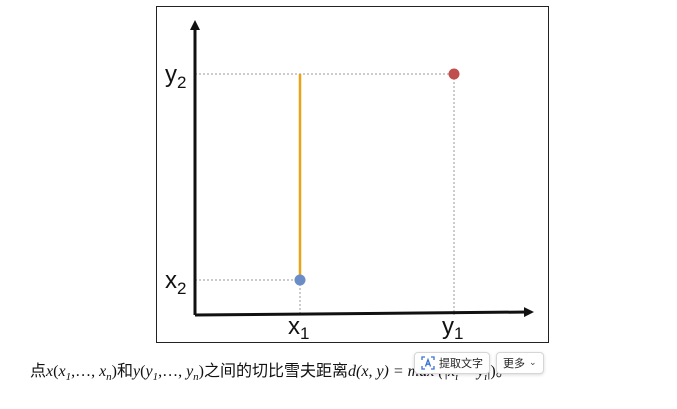 This screenshot has width=677, height=409. Describe the element at coordinates (175, 282) in the screenshot. I see `label-x2: x2` at that location.